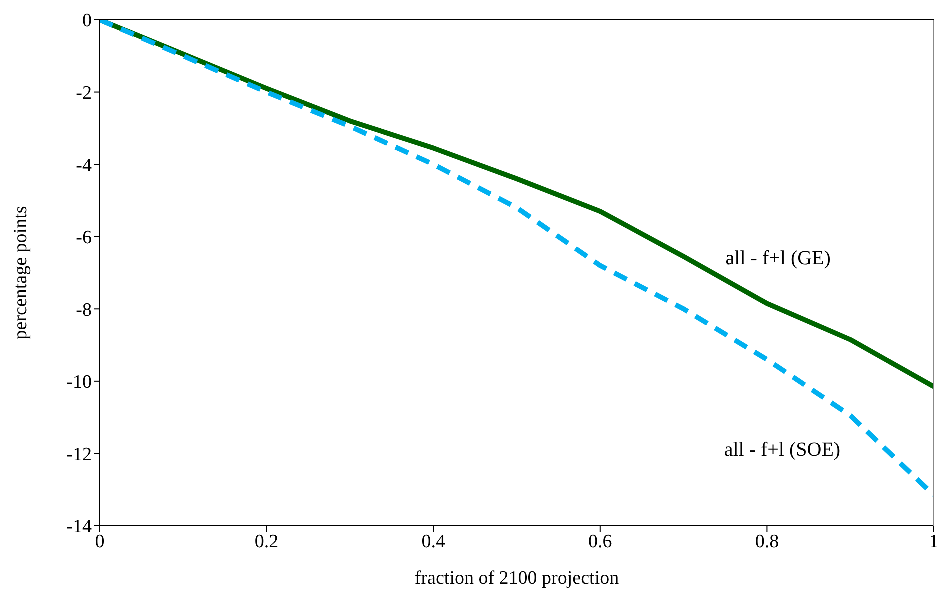 The width and height of the screenshot is (948, 600). I want to click on x-axis-title: fraction of 2100 projection, so click(517, 578).